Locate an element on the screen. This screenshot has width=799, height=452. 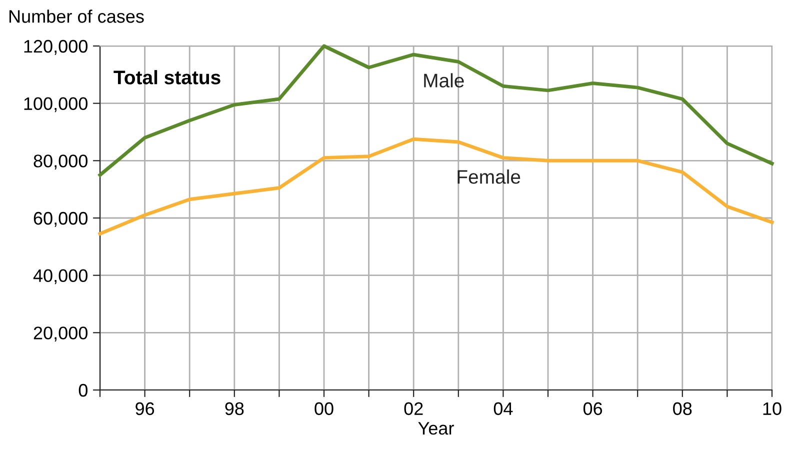
x-axis-title: Year is located at coordinates (436, 428).